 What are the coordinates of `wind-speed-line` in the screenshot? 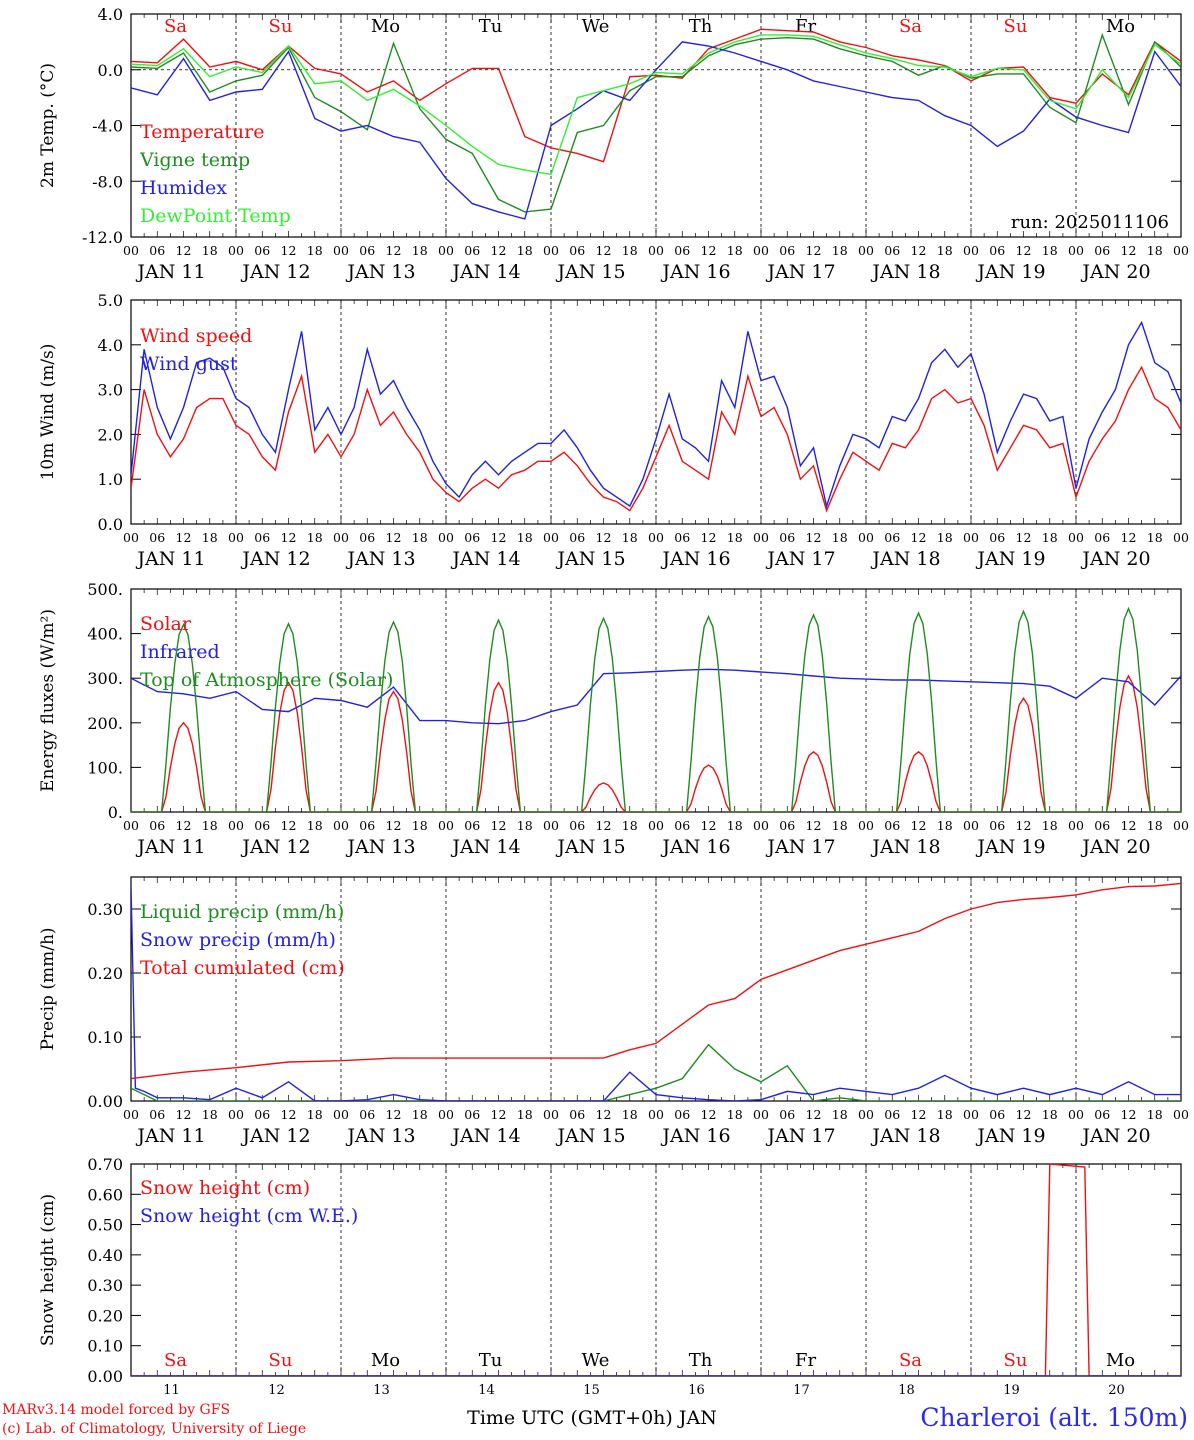 It's located at (656, 439).